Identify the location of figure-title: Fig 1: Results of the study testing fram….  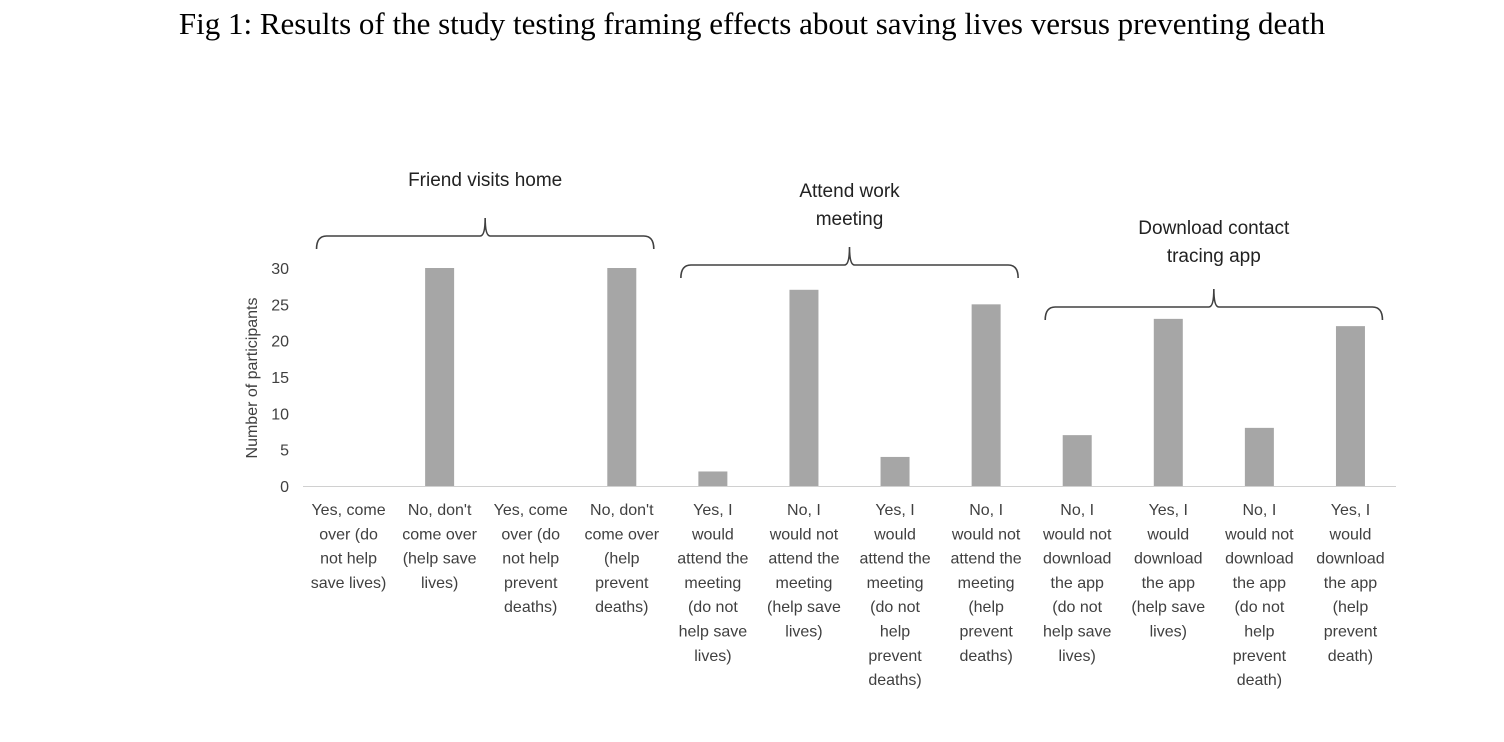
(752, 23).